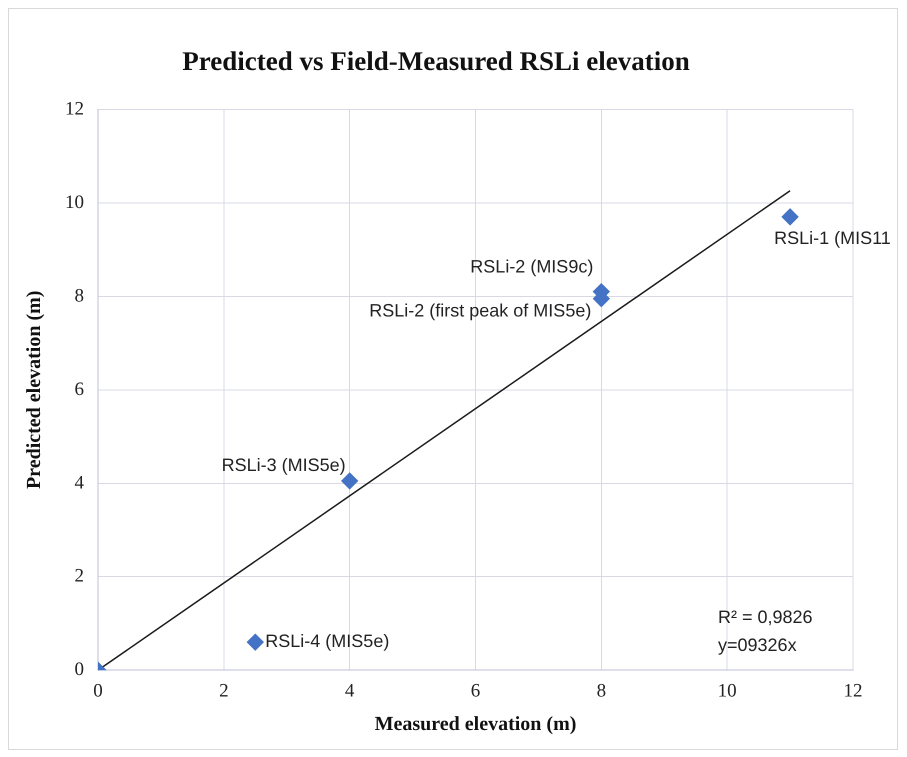  What do you see at coordinates (727, 691) in the screenshot?
I see `x-tick-label: 10` at bounding box center [727, 691].